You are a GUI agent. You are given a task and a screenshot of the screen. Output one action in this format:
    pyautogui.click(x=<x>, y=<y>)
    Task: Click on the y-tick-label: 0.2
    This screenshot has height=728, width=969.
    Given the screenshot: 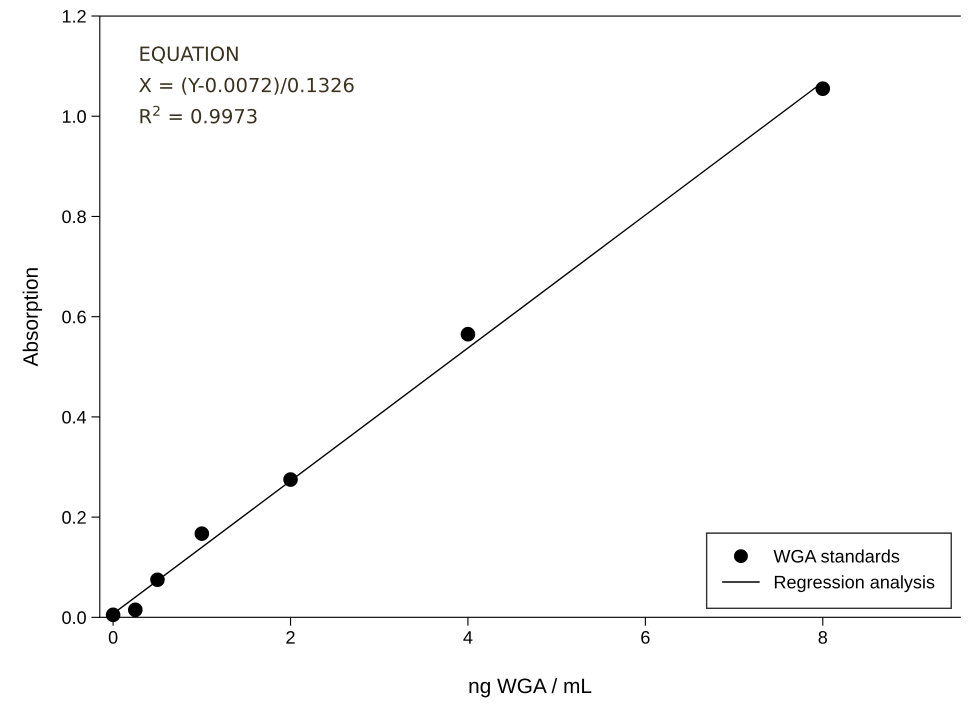 What is the action you would take?
    pyautogui.click(x=74, y=517)
    